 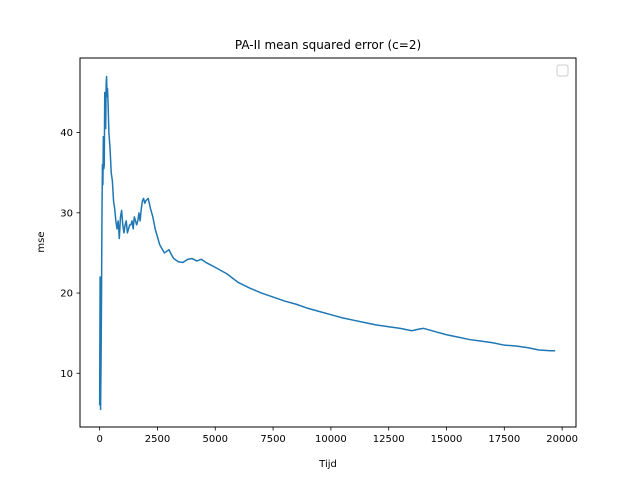 I want to click on x-tick-label: 0, so click(x=99, y=439).